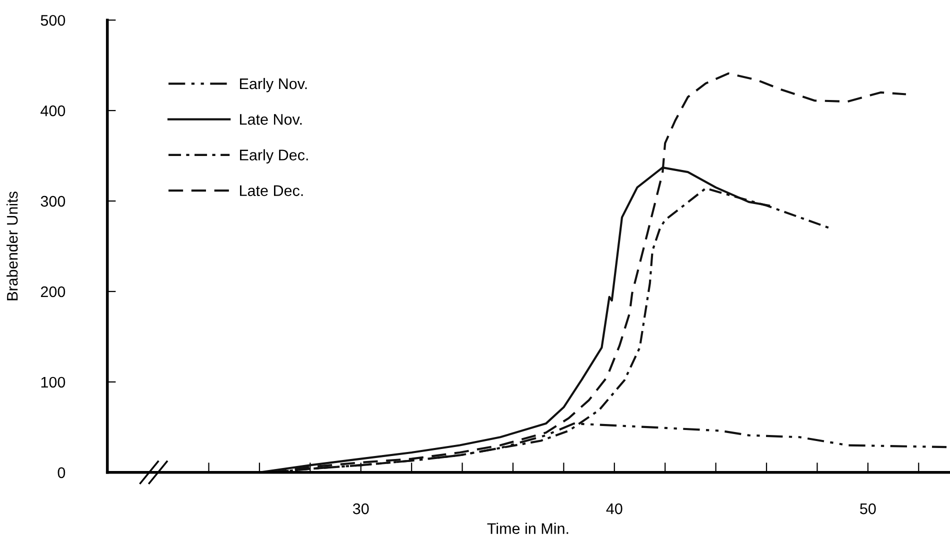 This screenshot has width=950, height=543. I want to click on legend-label: Late Nov., so click(271, 119).